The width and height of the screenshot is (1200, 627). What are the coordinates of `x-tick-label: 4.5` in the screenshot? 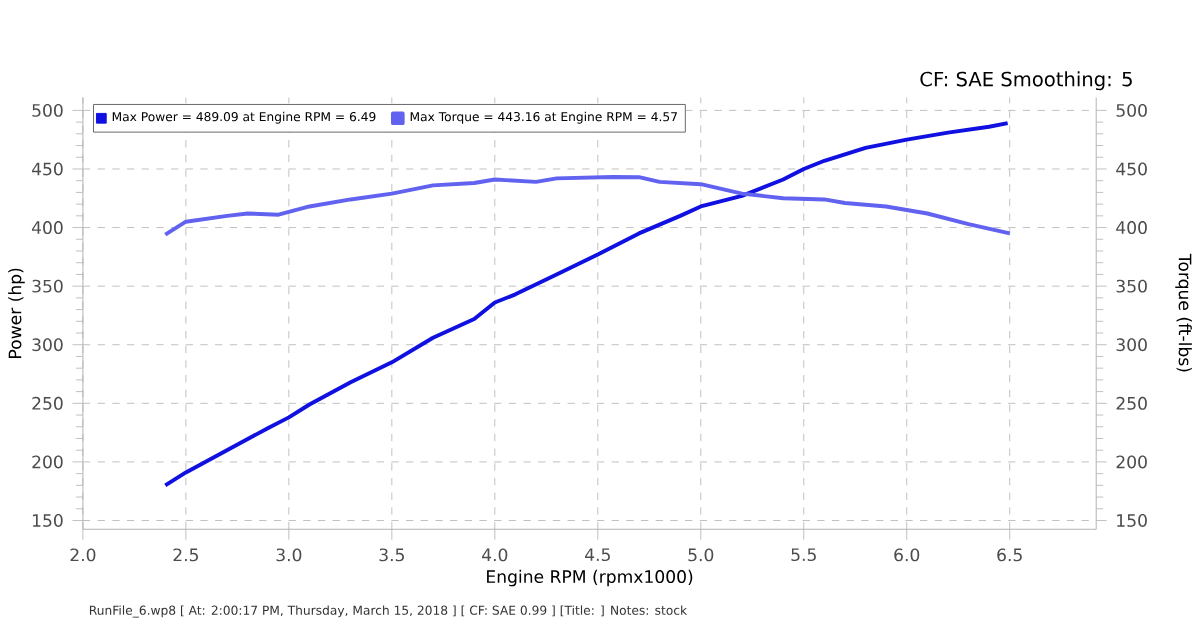 It's located at (597, 555).